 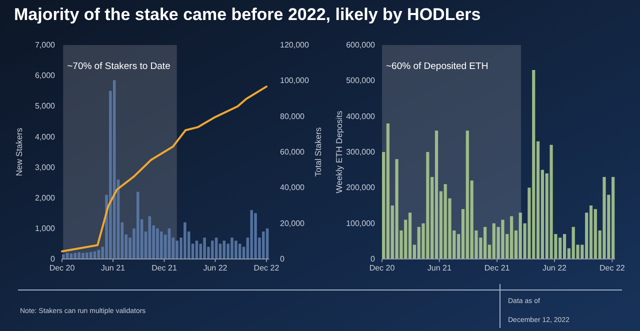 What do you see at coordinates (45, 45) in the screenshot?
I see `y-tick-label: 7,000` at bounding box center [45, 45].